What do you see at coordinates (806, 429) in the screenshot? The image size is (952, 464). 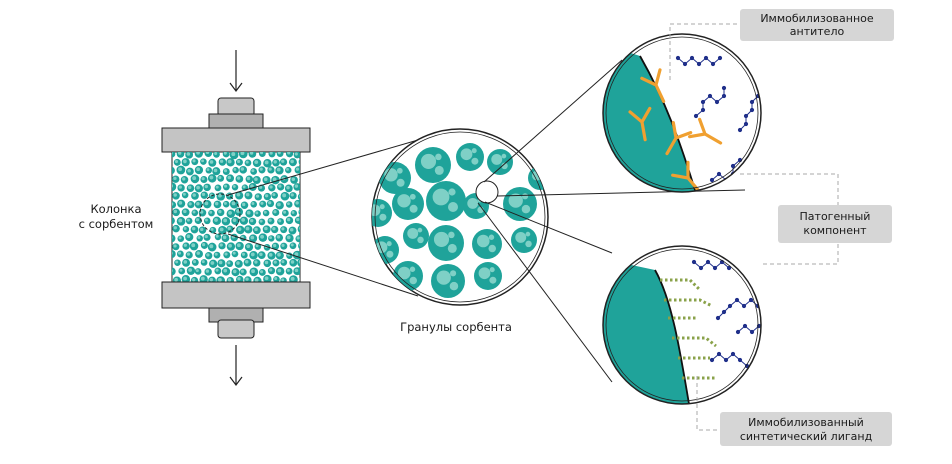 I see `label-ligand: Иммобилизованный синтетический лиганд` at bounding box center [806, 429].